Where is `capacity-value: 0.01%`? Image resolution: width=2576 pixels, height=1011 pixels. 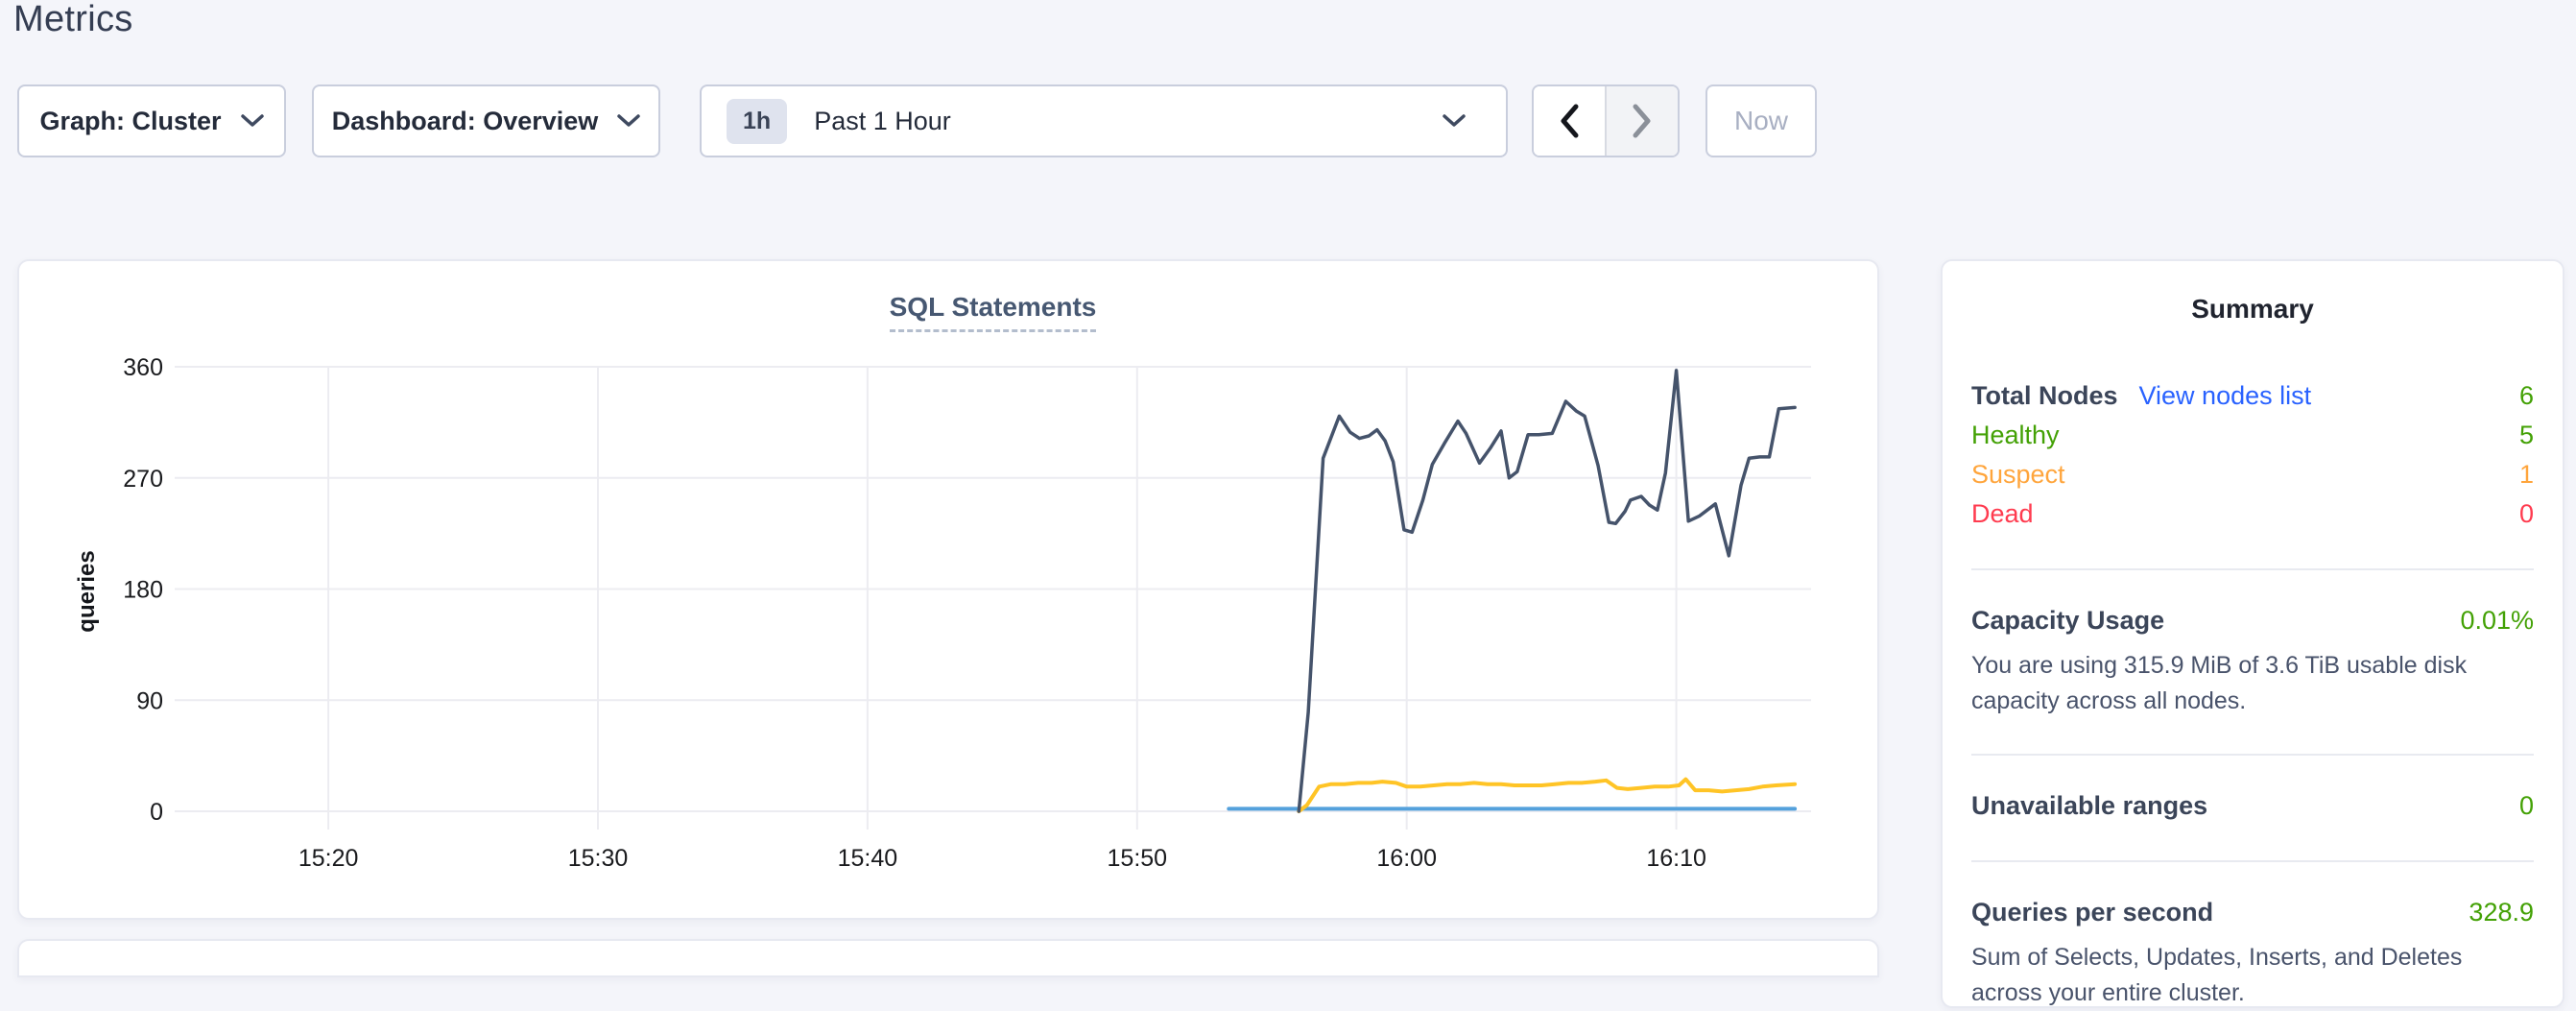 capacity-value: 0.01% is located at coordinates (2497, 620).